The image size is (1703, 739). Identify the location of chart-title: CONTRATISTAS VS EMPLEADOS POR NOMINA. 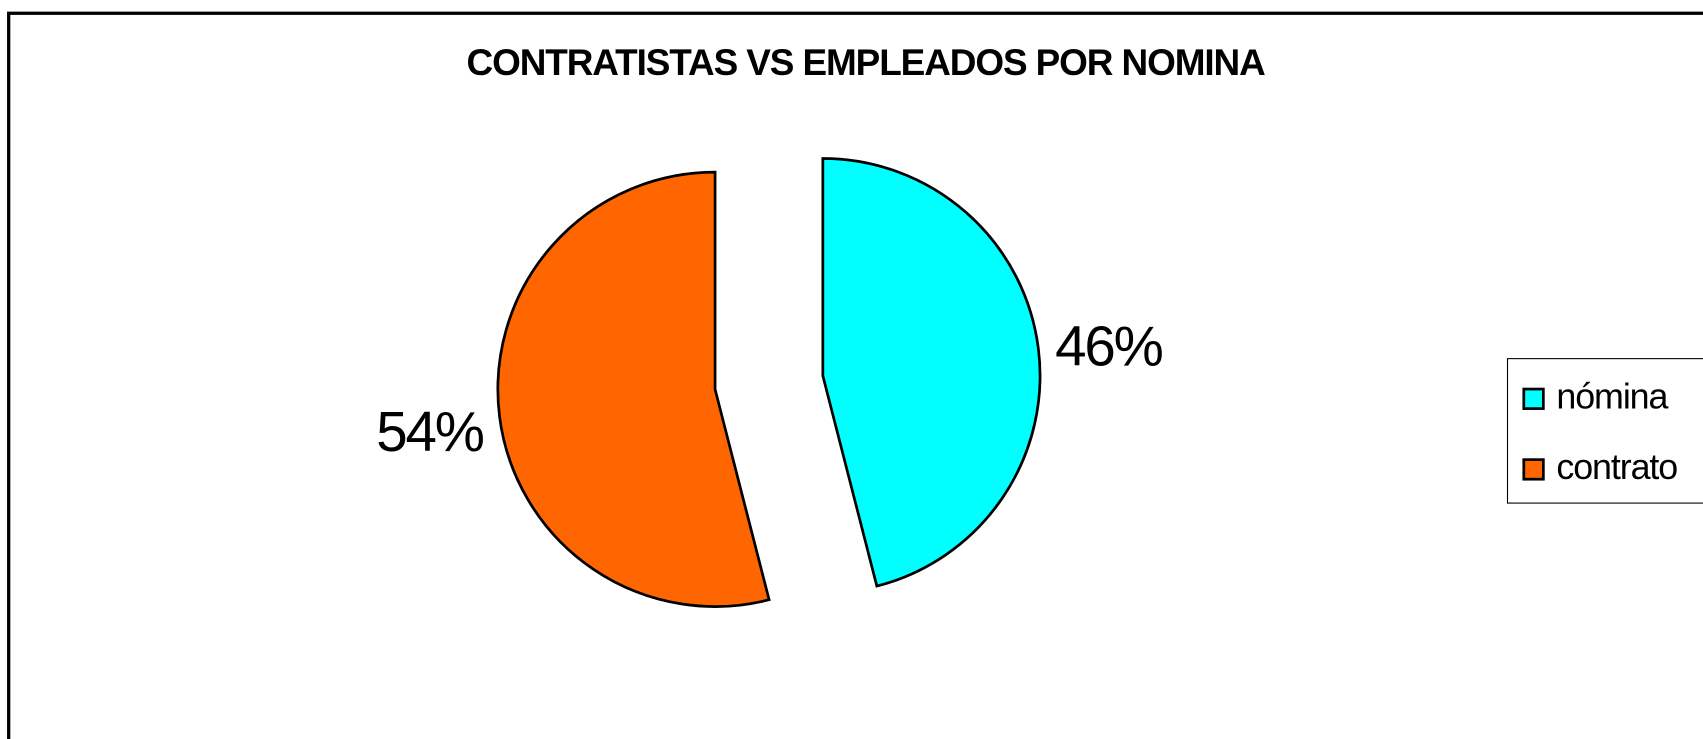
(866, 62).